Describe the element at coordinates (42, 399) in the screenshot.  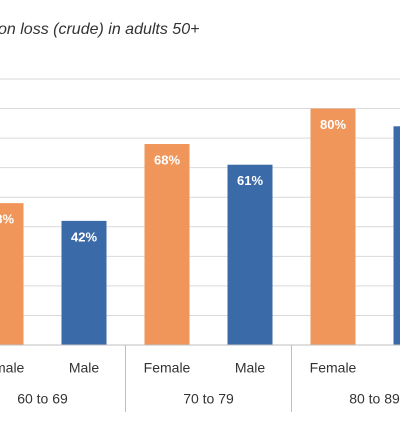
I see `group-label: 60 to 69` at that location.